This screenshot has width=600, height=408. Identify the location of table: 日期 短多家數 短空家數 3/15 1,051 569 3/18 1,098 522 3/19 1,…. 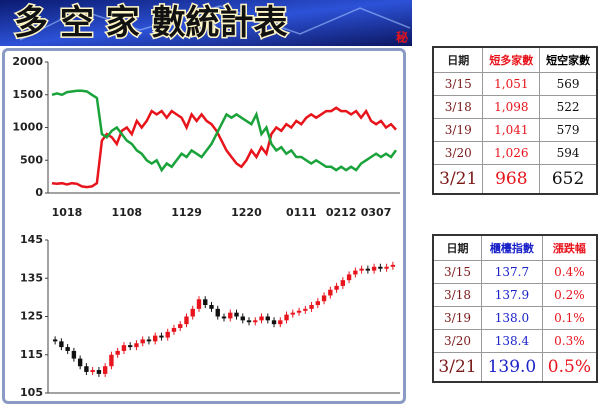
(515, 120).